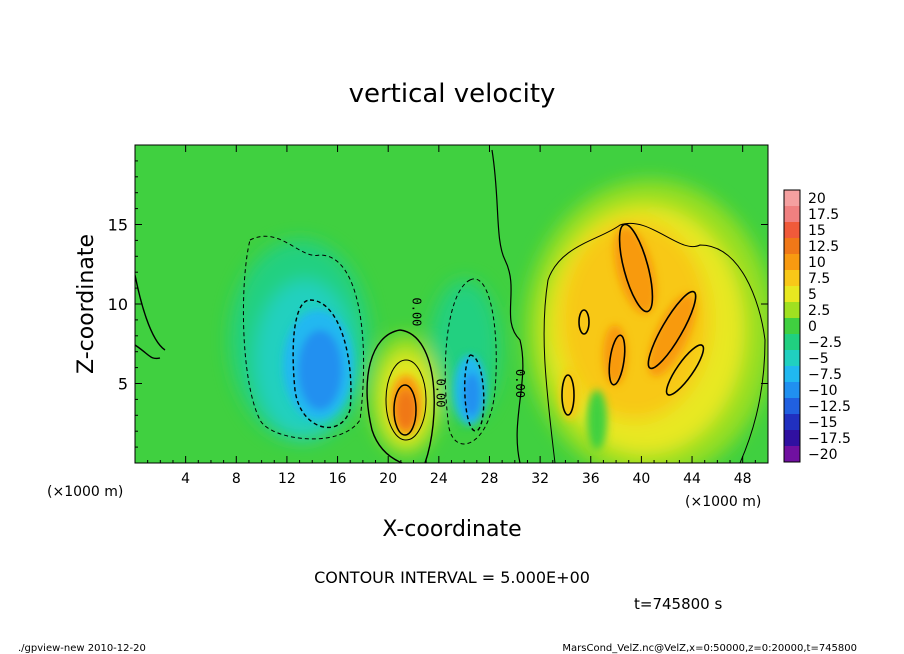  Describe the element at coordinates (468, 352) in the screenshot. I see `zero-contour-labels: 0.00 0.00 0.00` at that location.